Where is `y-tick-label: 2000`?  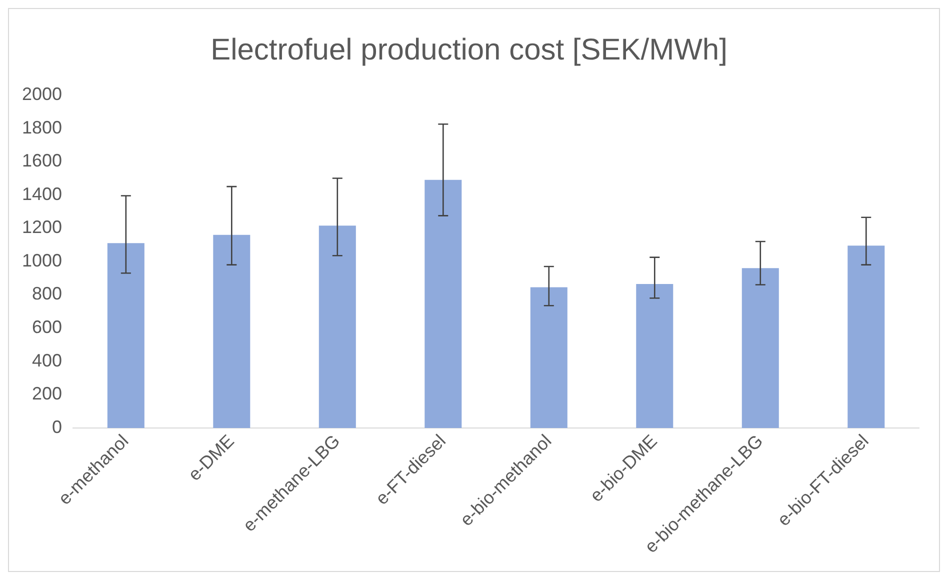 y-tick-label: 2000 is located at coordinates (42, 94).